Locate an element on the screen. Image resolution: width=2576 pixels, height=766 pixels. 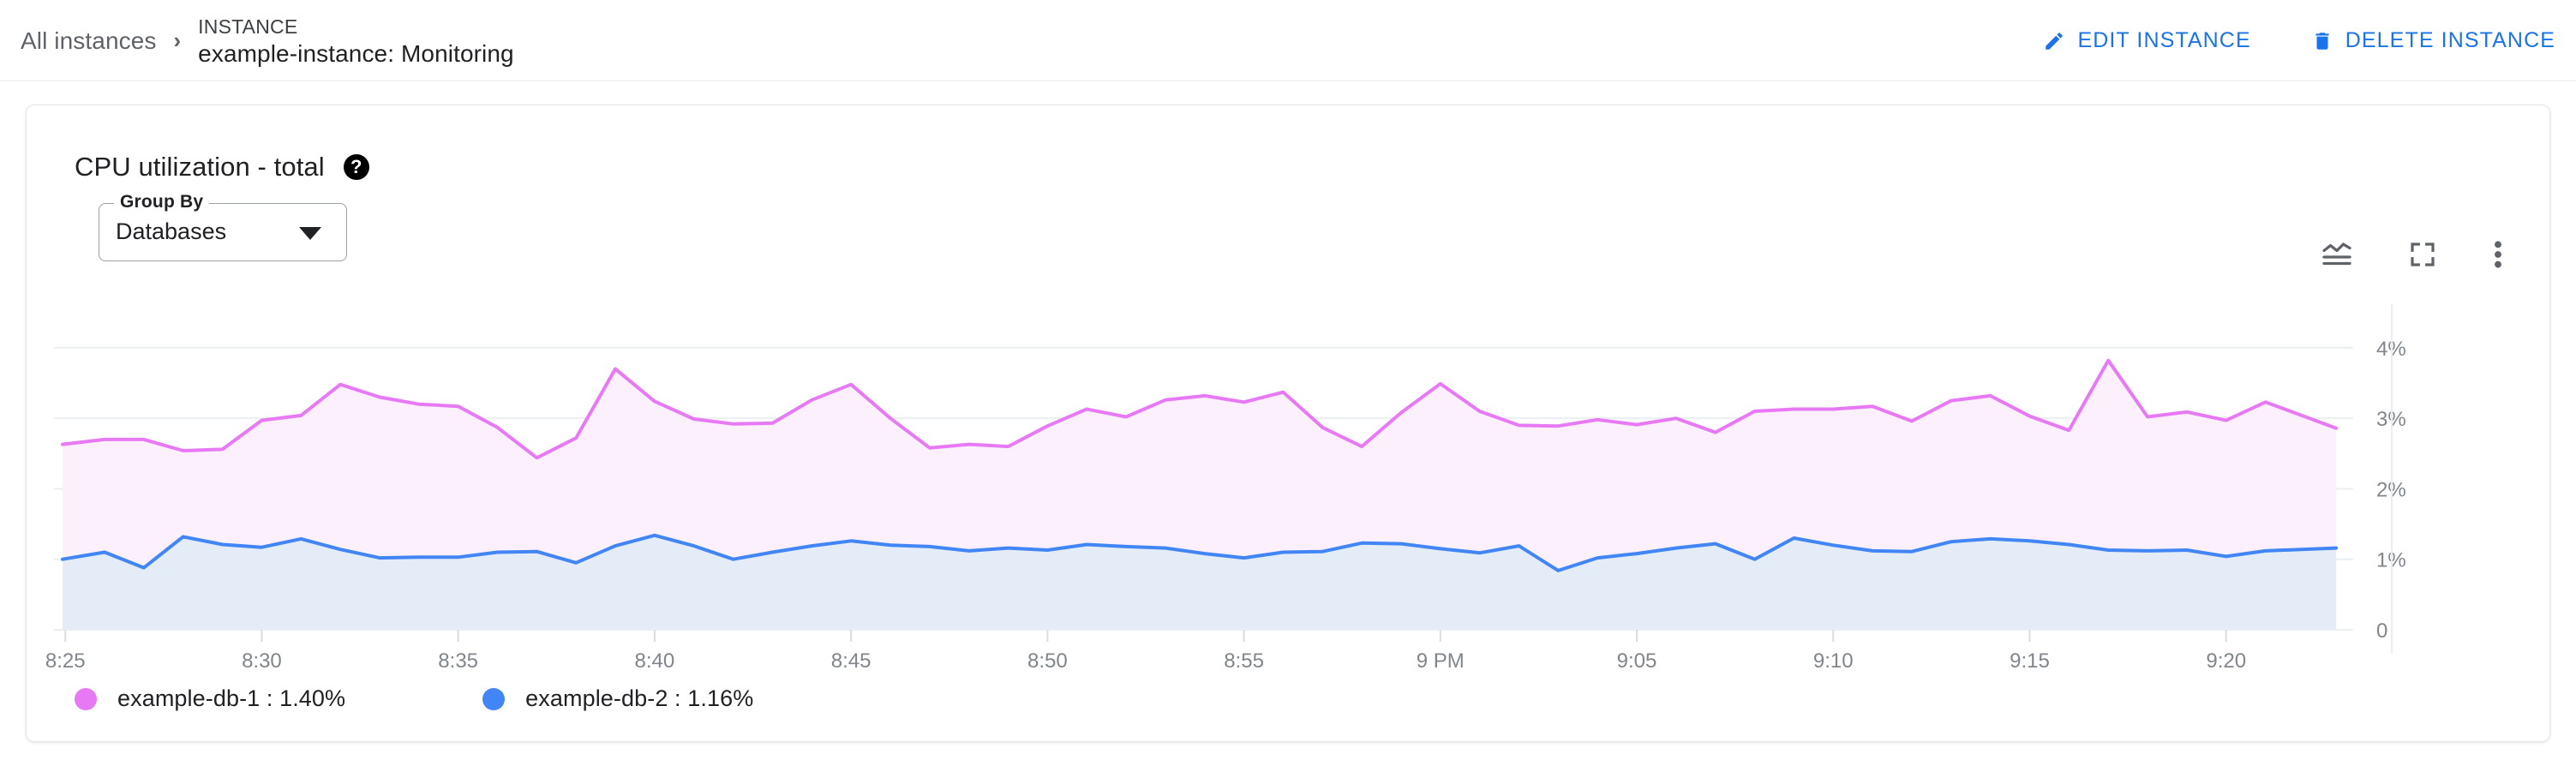
group-by-hitarea is located at coordinates (223, 232).